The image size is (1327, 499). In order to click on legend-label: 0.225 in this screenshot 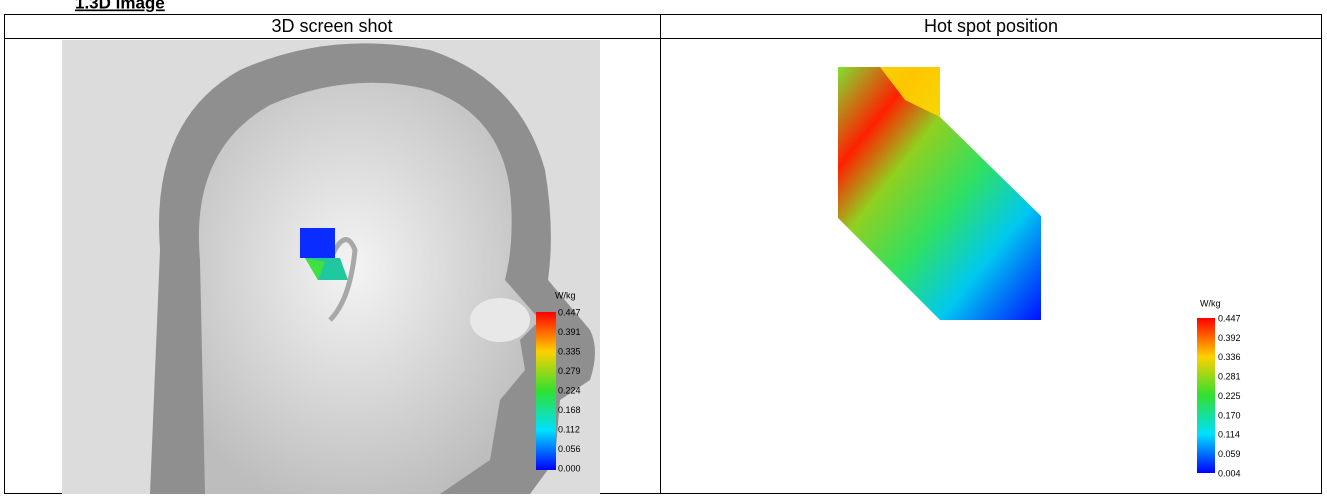, I will do `click(1229, 396)`.